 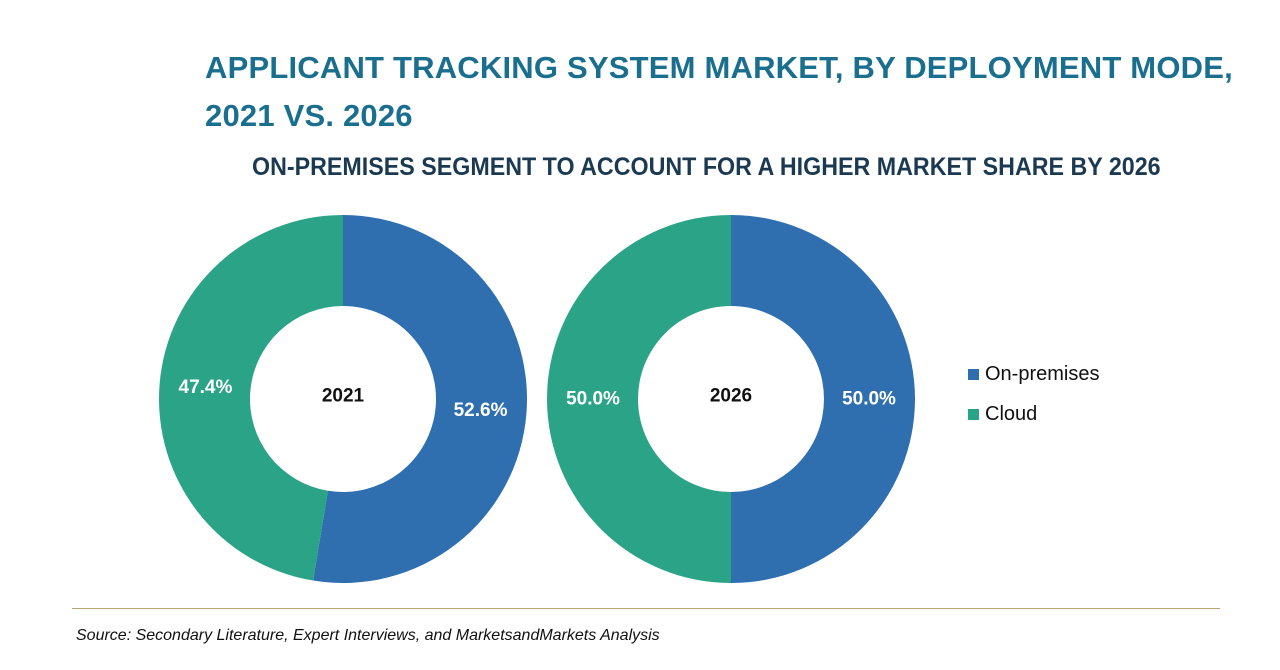 What do you see at coordinates (731, 396) in the screenshot?
I see `center-label-2026: 2026` at bounding box center [731, 396].